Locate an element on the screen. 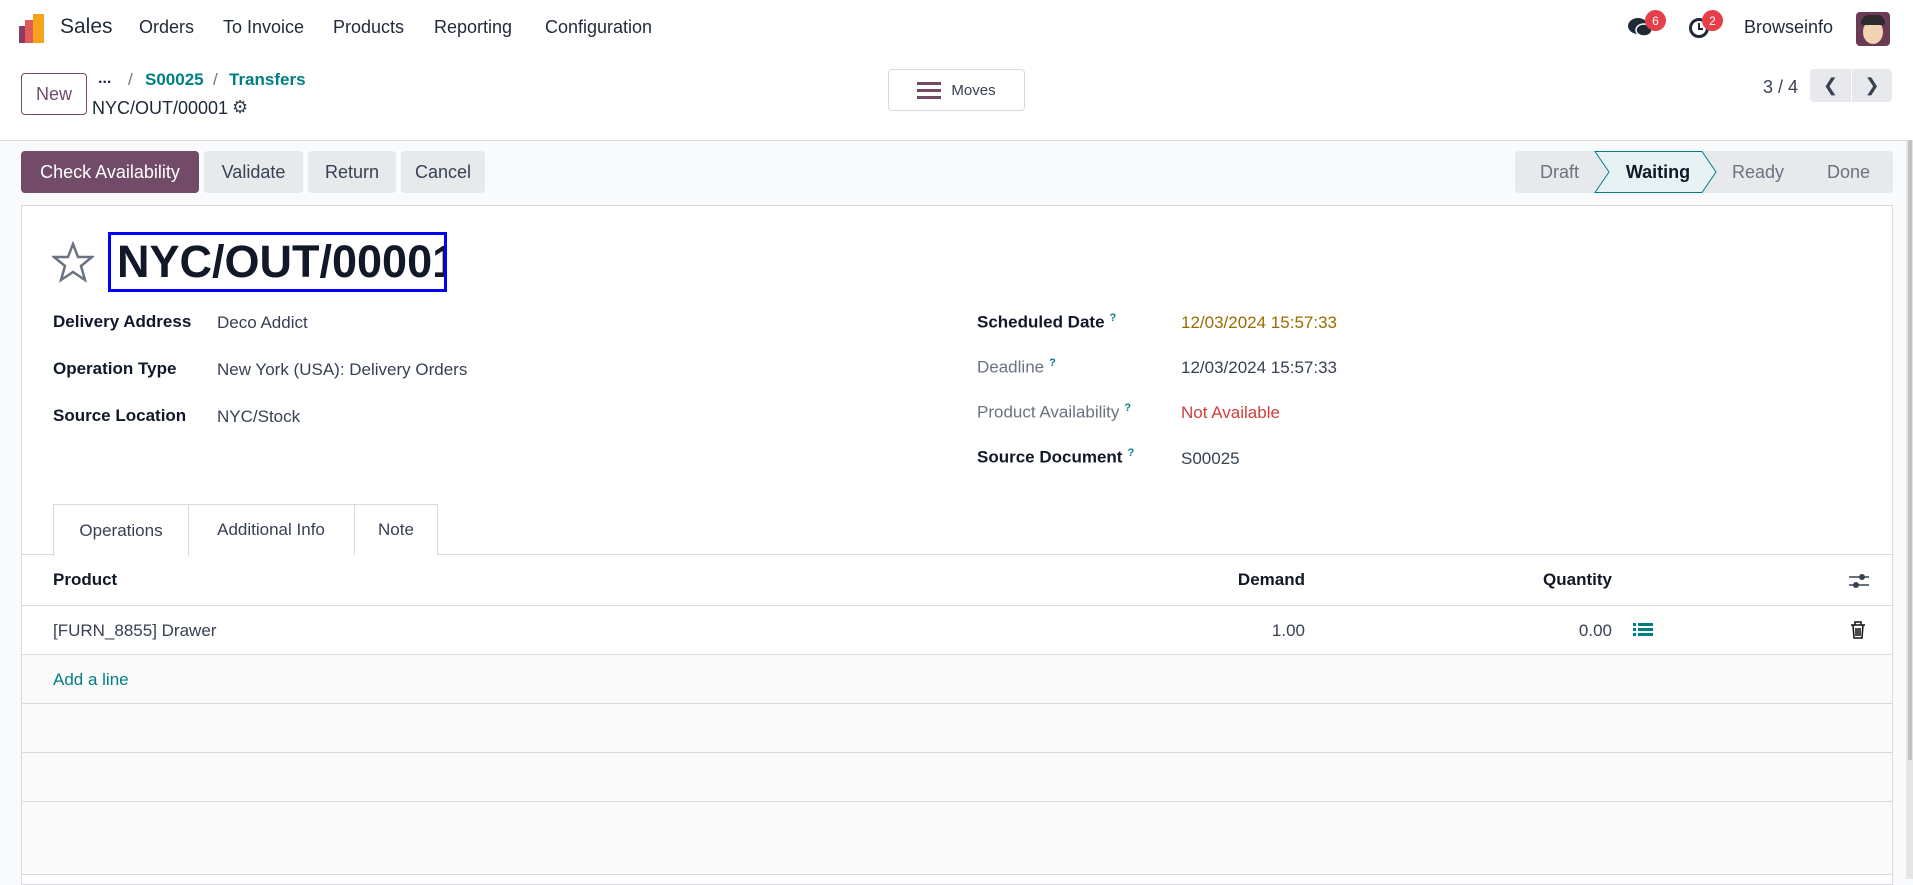  add-line-row: Add a line is located at coordinates (957, 679).